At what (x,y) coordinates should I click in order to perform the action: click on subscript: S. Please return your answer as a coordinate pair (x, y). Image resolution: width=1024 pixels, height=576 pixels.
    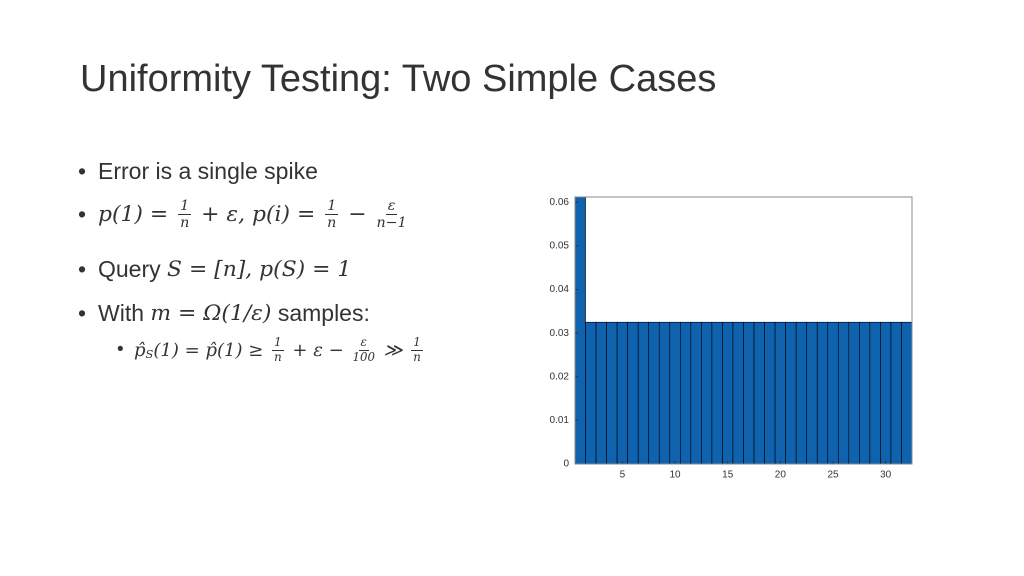
    Looking at the image, I should click on (149, 354).